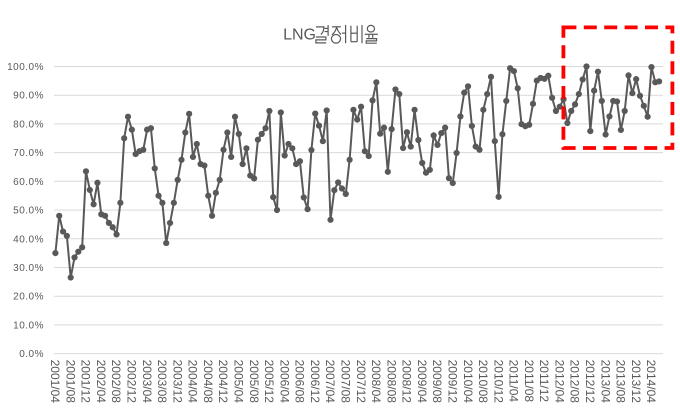 The width and height of the screenshot is (680, 410). Describe the element at coordinates (269, 382) in the screenshot. I see `svg-text: 2005/12` at that location.